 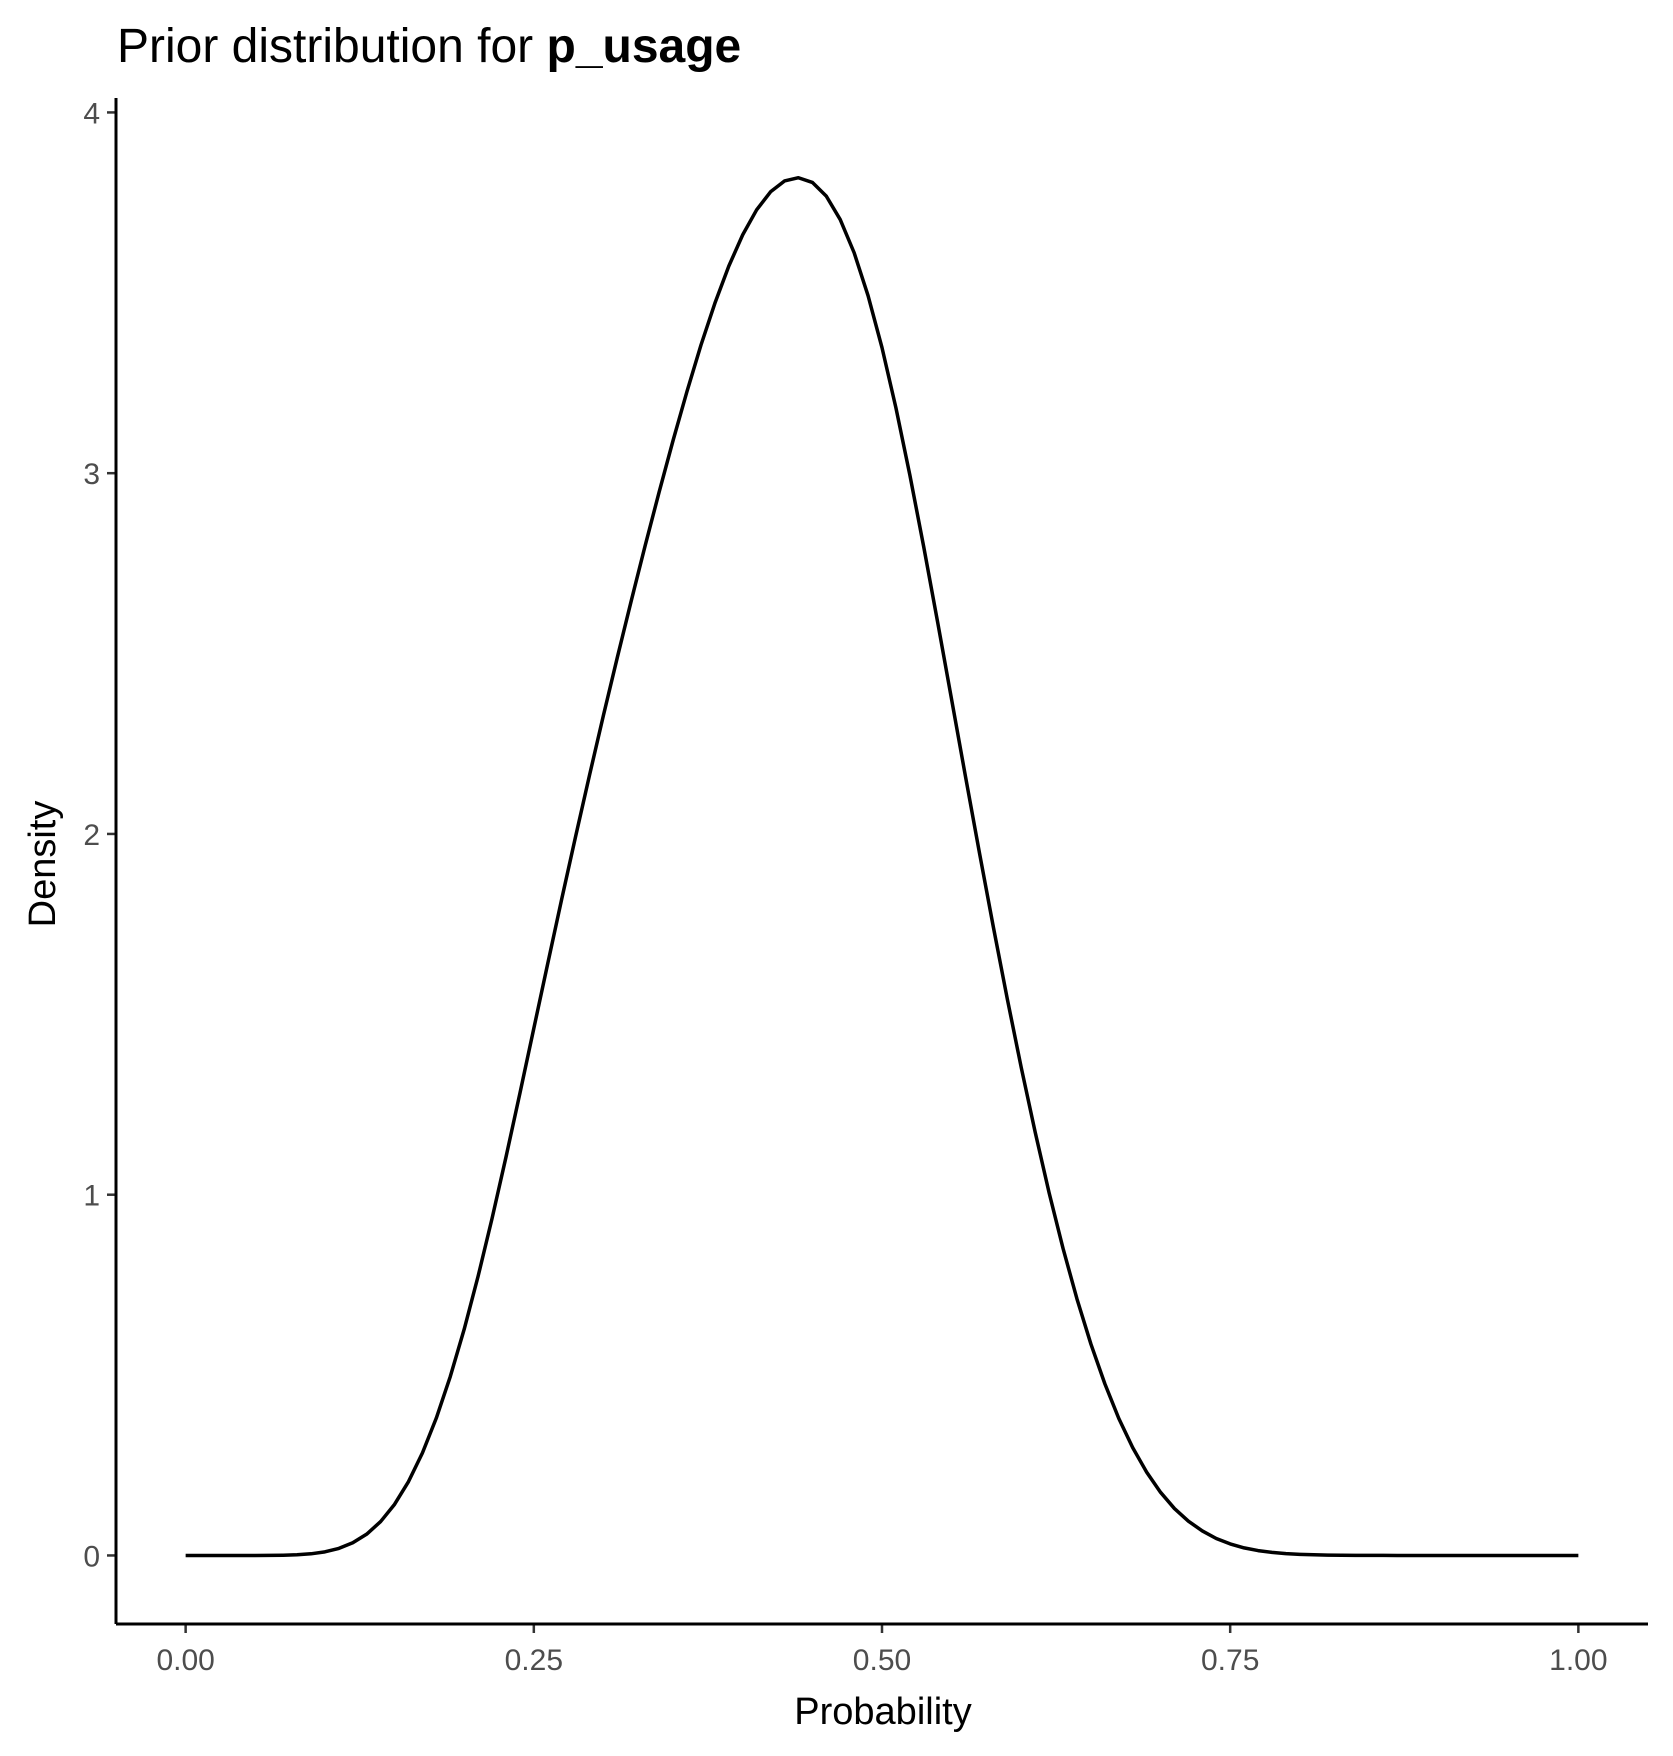 I want to click on x-tick-label: 0.25, so click(x=534, y=1660).